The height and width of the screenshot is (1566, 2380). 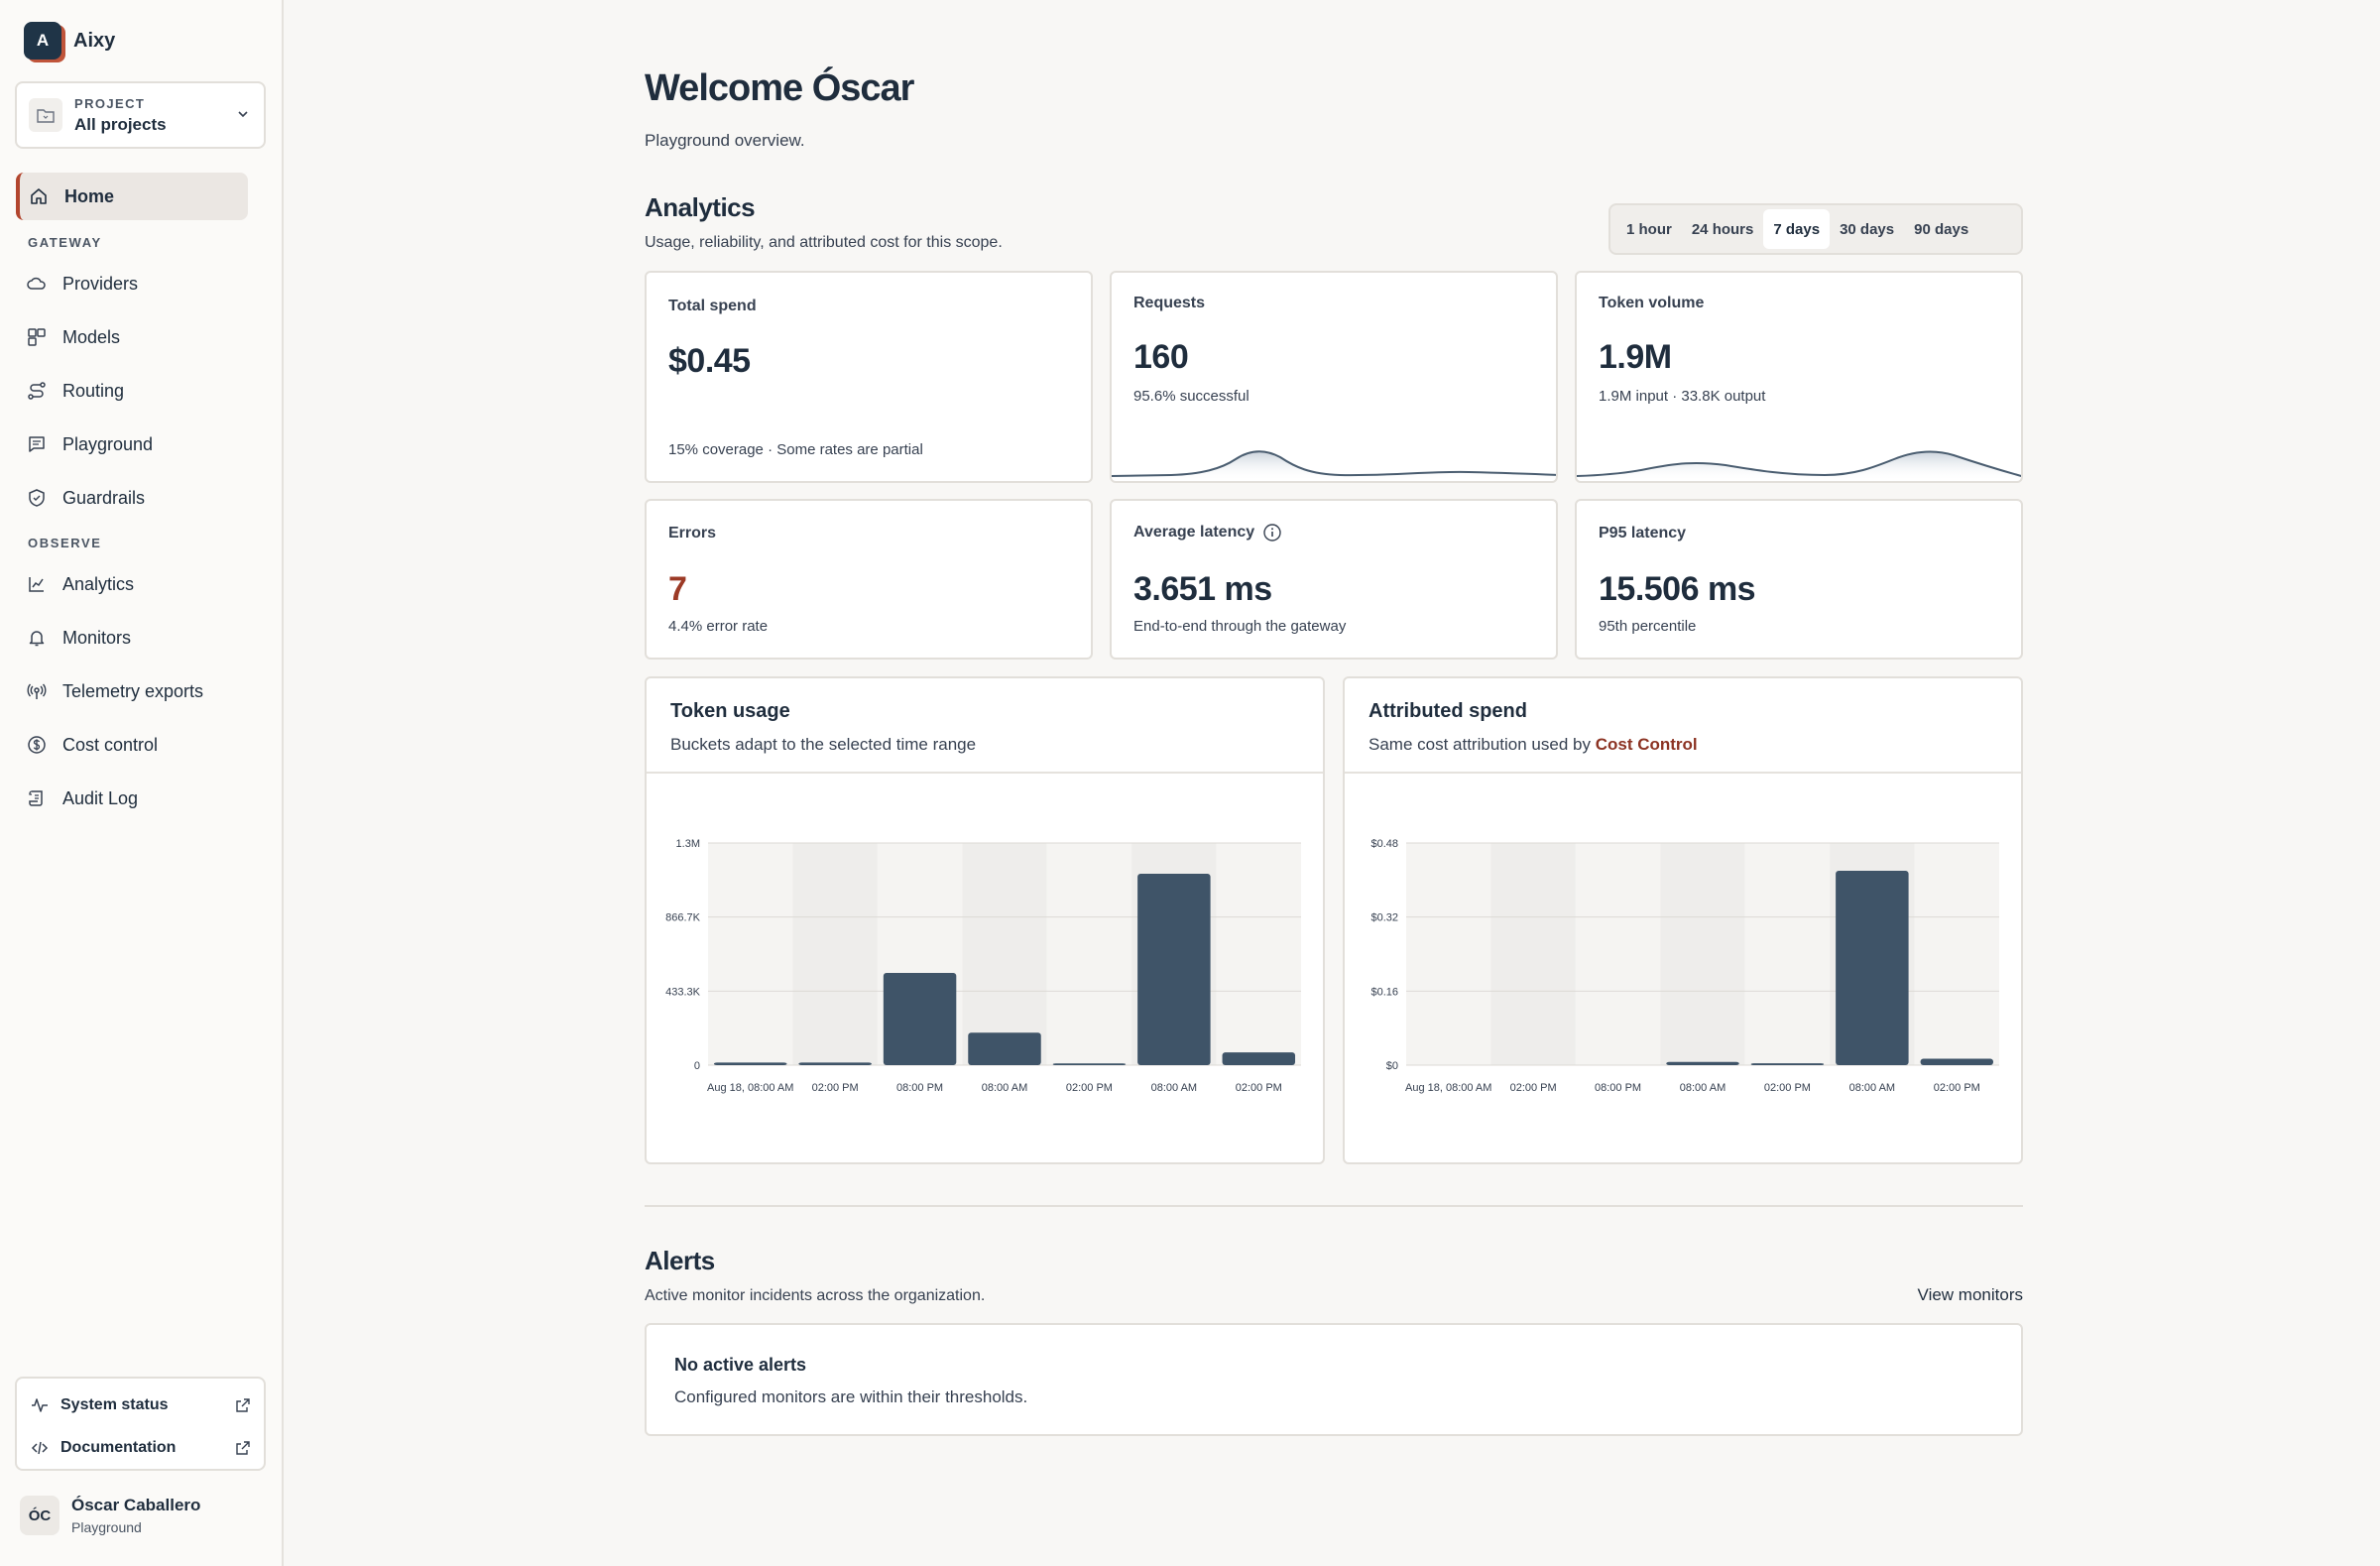 What do you see at coordinates (1334, 1206) in the screenshot?
I see `section-divider` at bounding box center [1334, 1206].